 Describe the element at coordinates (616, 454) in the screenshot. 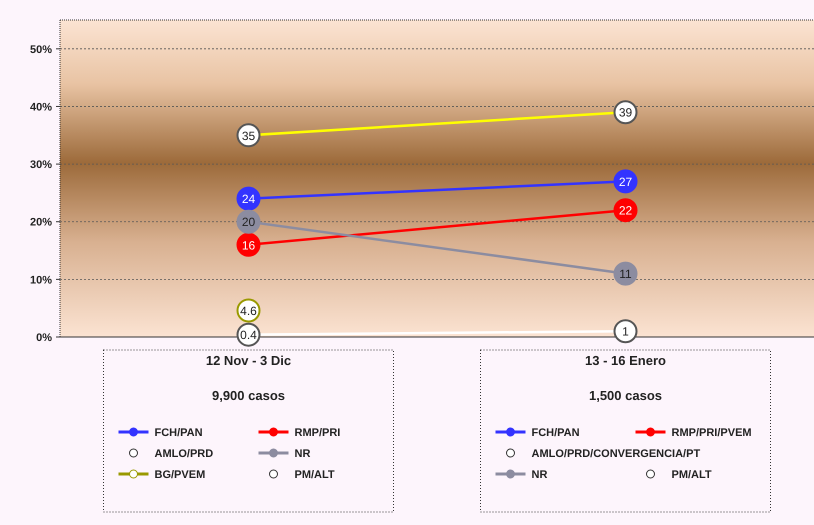

I see `text: AMLO/PRD/CONVERGENCIA/PT` at that location.